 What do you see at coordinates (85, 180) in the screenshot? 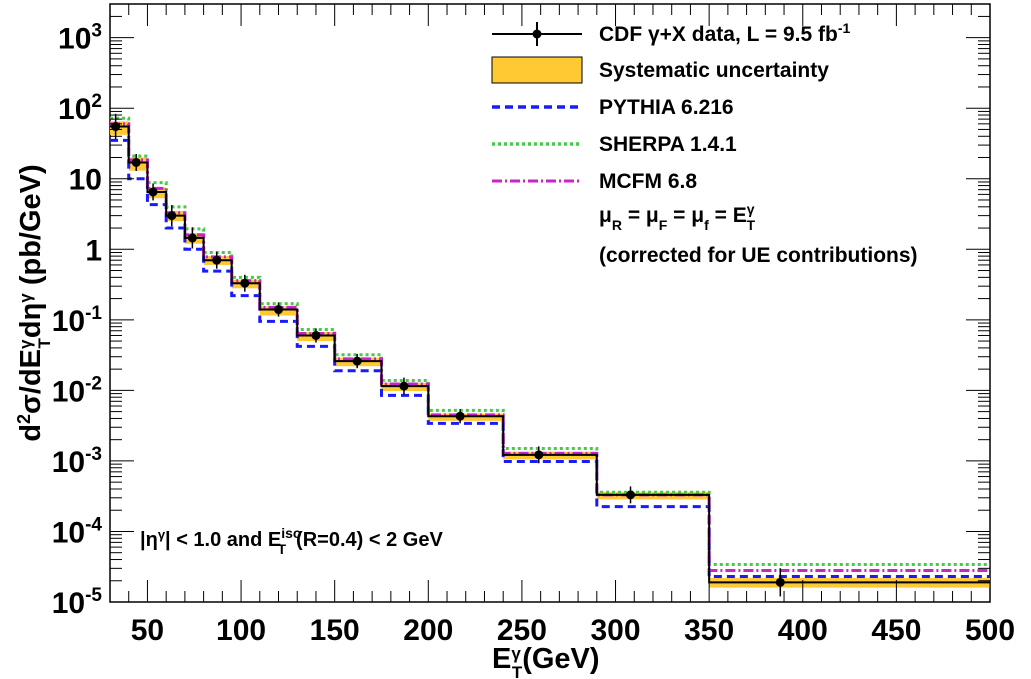
I see `y-tick-label: 10` at bounding box center [85, 180].